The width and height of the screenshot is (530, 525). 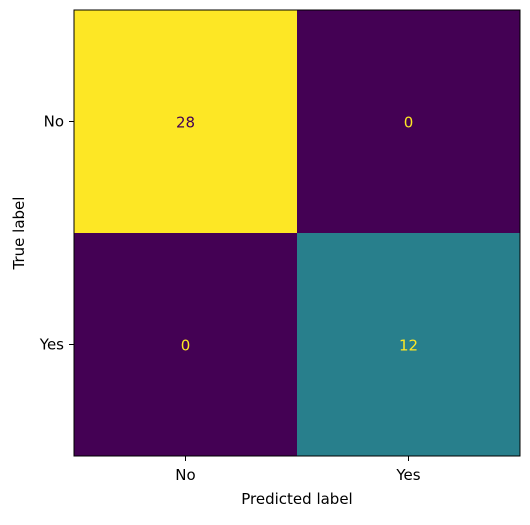 What do you see at coordinates (296, 499) in the screenshot?
I see `x-axis-label: Predicted label` at bounding box center [296, 499].